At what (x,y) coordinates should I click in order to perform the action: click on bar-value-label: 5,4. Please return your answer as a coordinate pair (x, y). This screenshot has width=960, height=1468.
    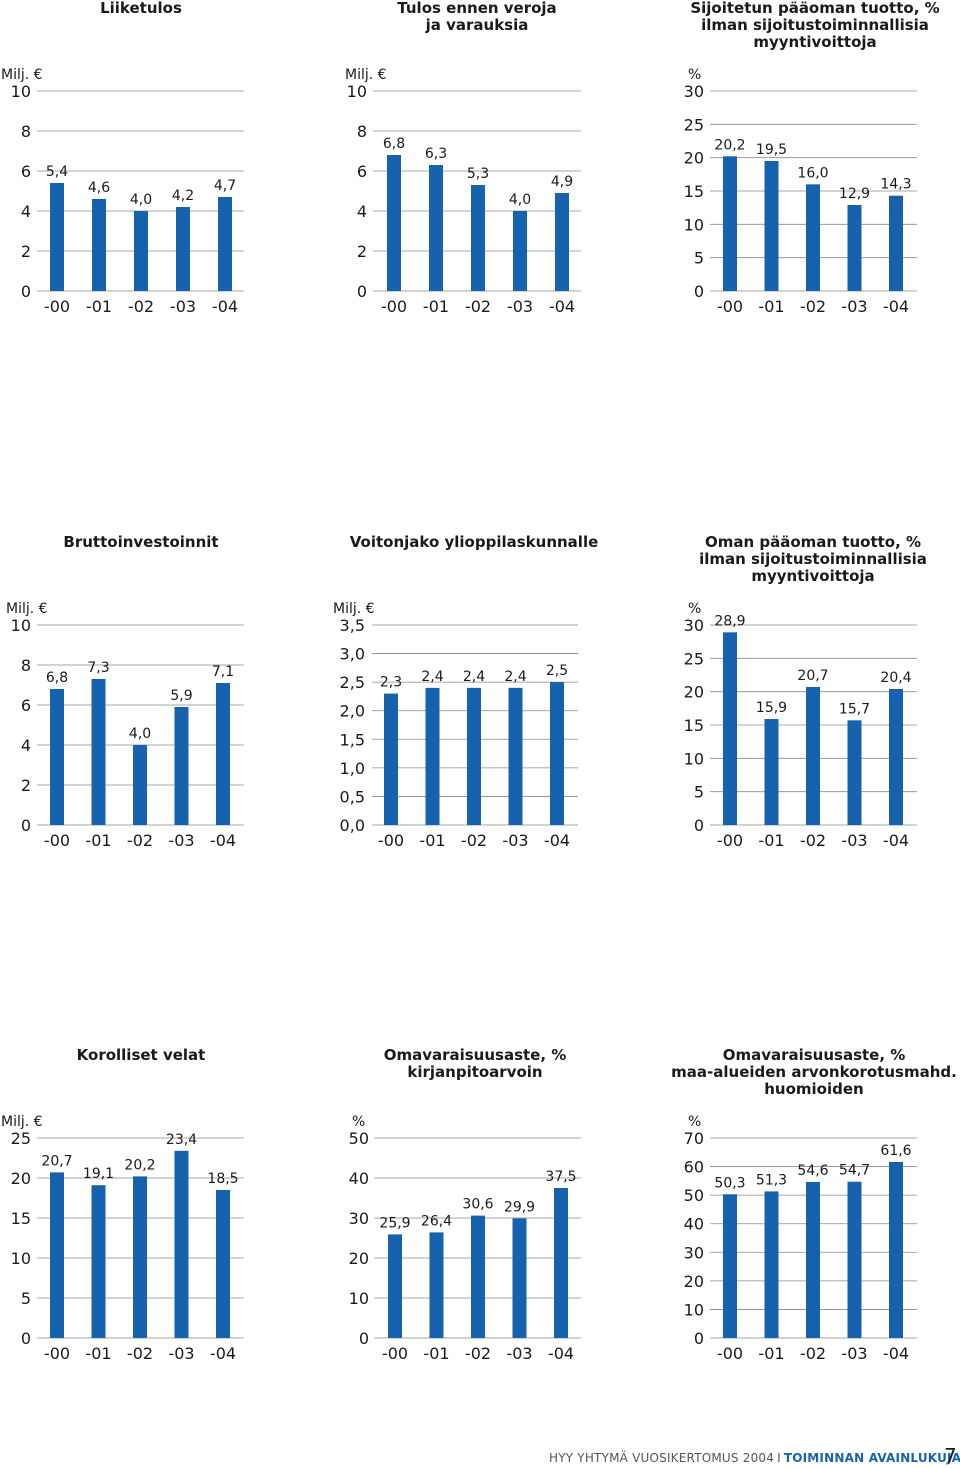
    Looking at the image, I should click on (57, 172).